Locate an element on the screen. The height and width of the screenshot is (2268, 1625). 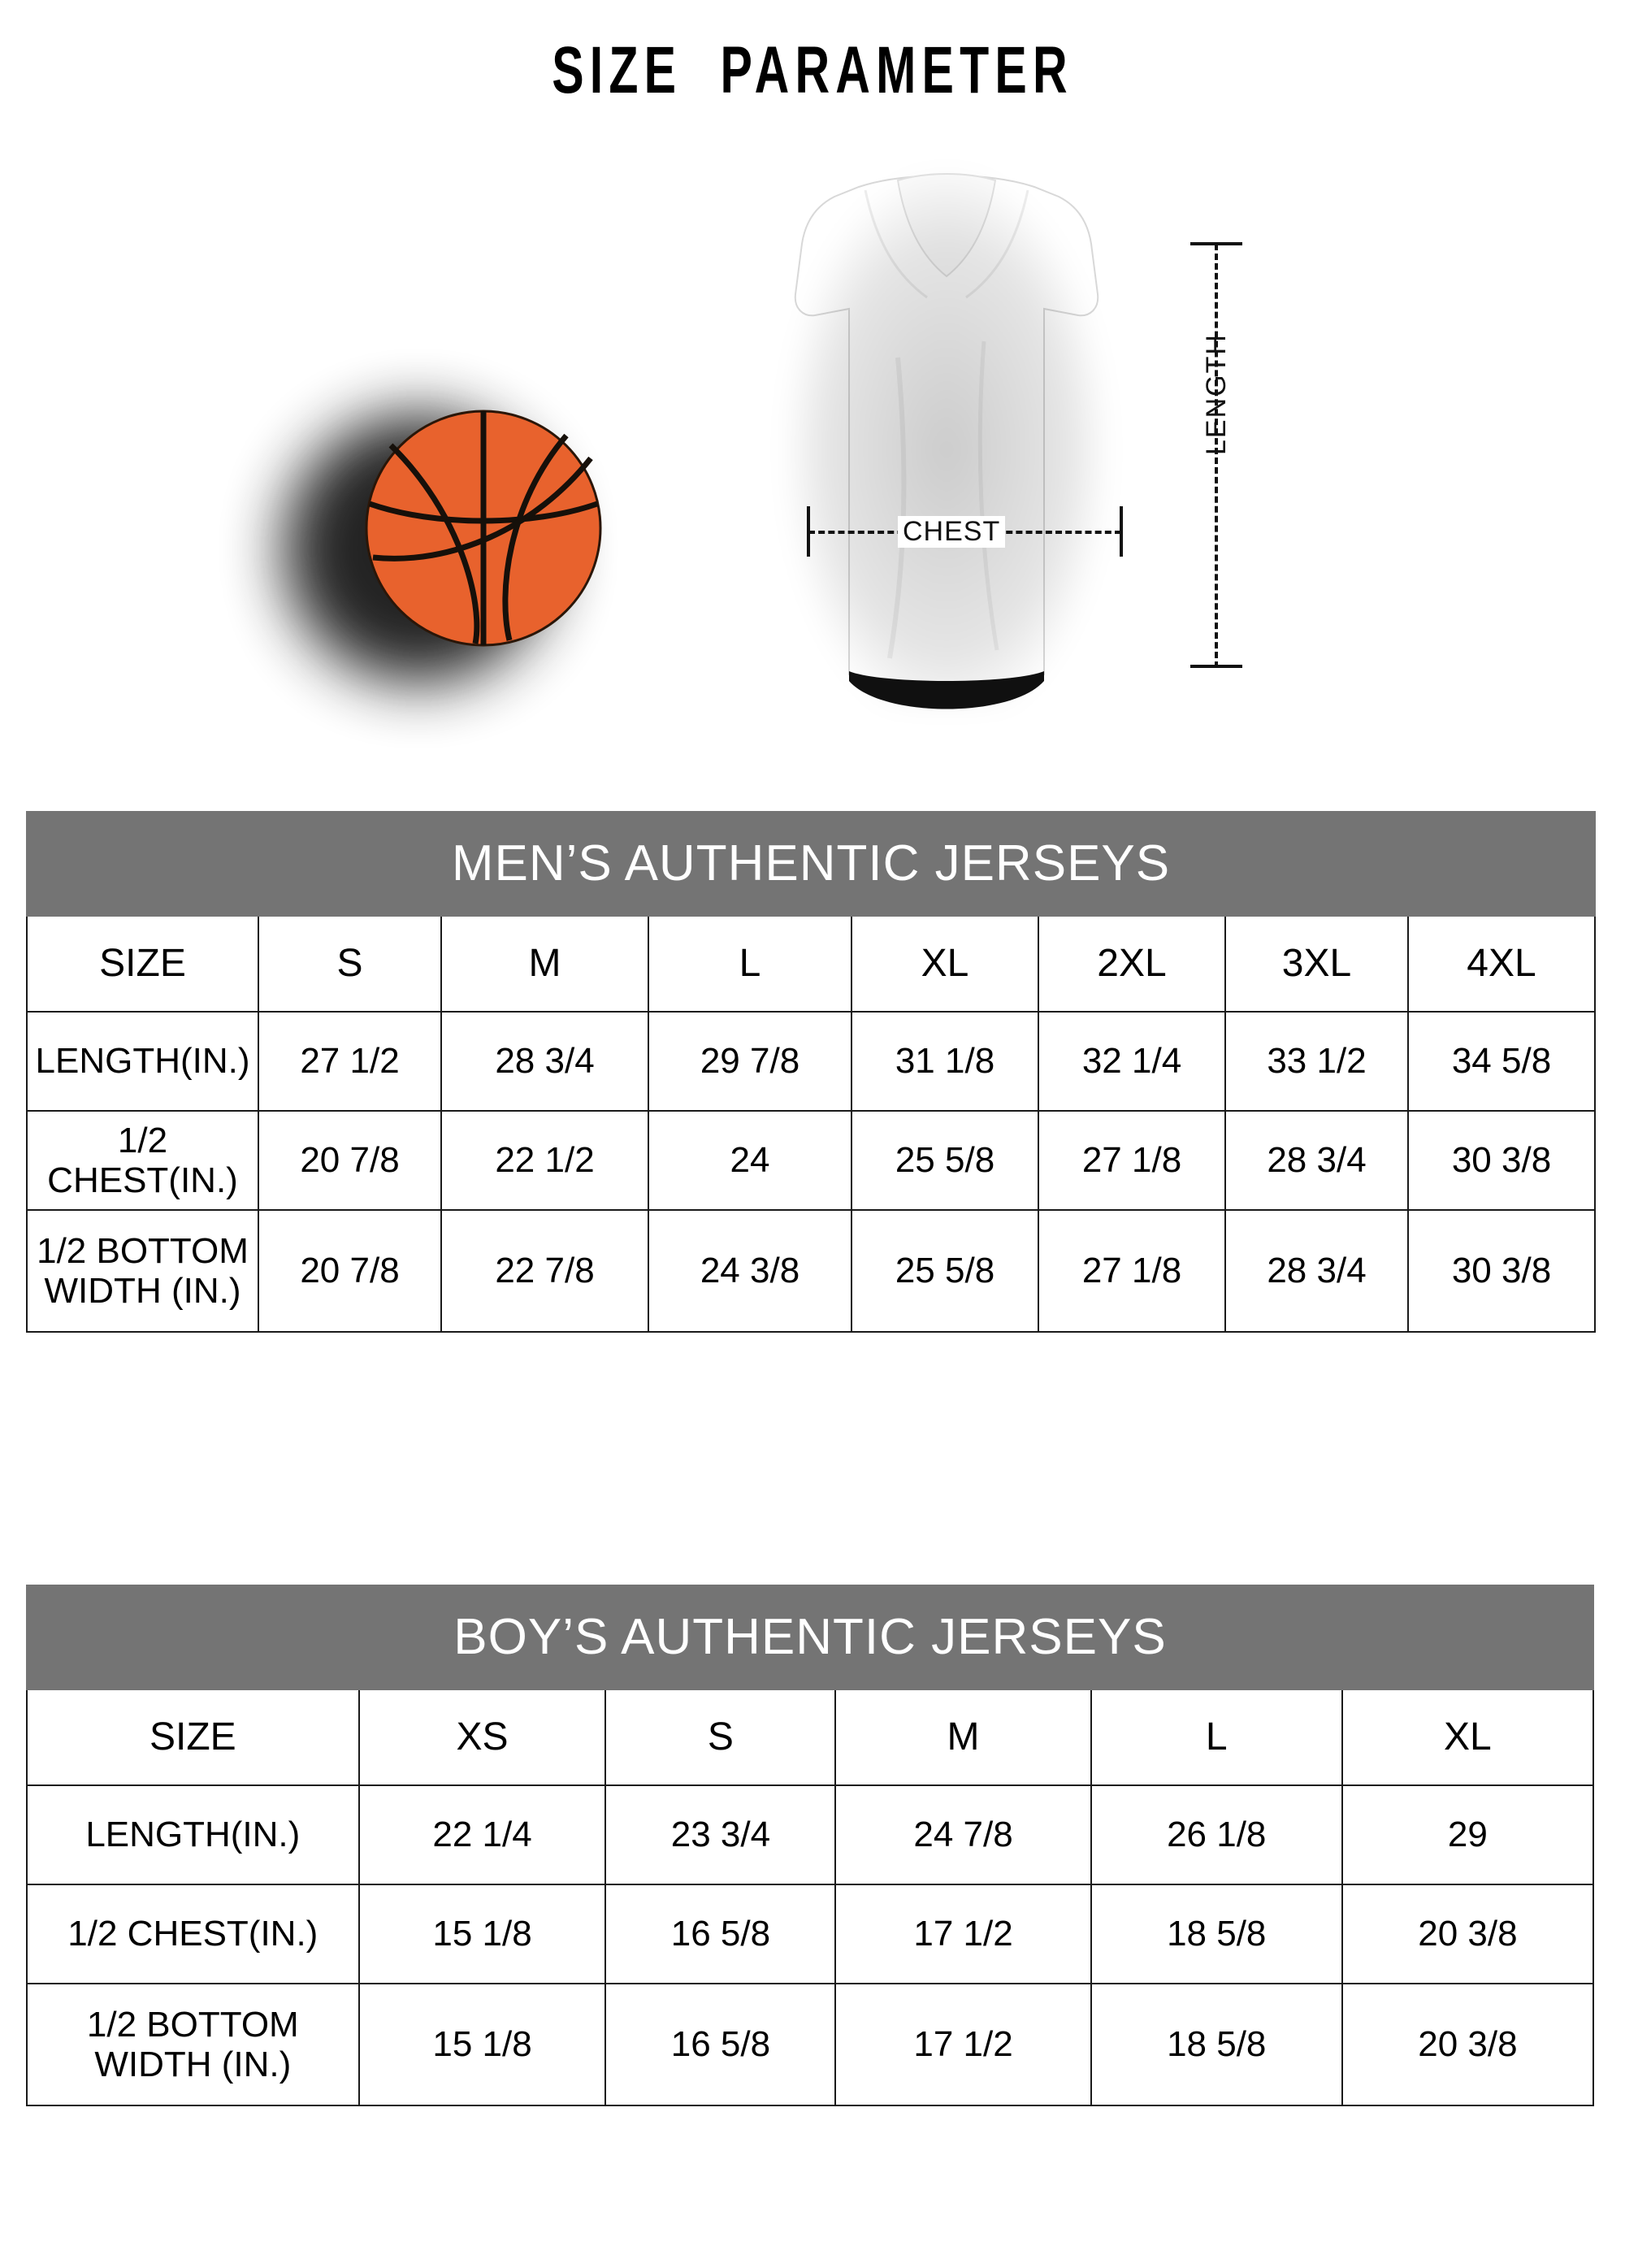
boys-header-xs: XS is located at coordinates (483, 1737).